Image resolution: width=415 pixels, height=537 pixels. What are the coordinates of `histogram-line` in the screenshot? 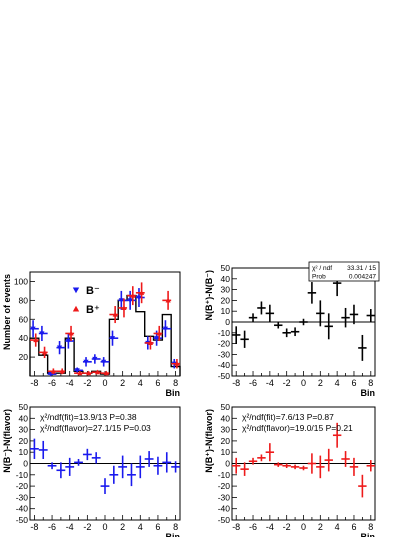 It's located at (105, 335).